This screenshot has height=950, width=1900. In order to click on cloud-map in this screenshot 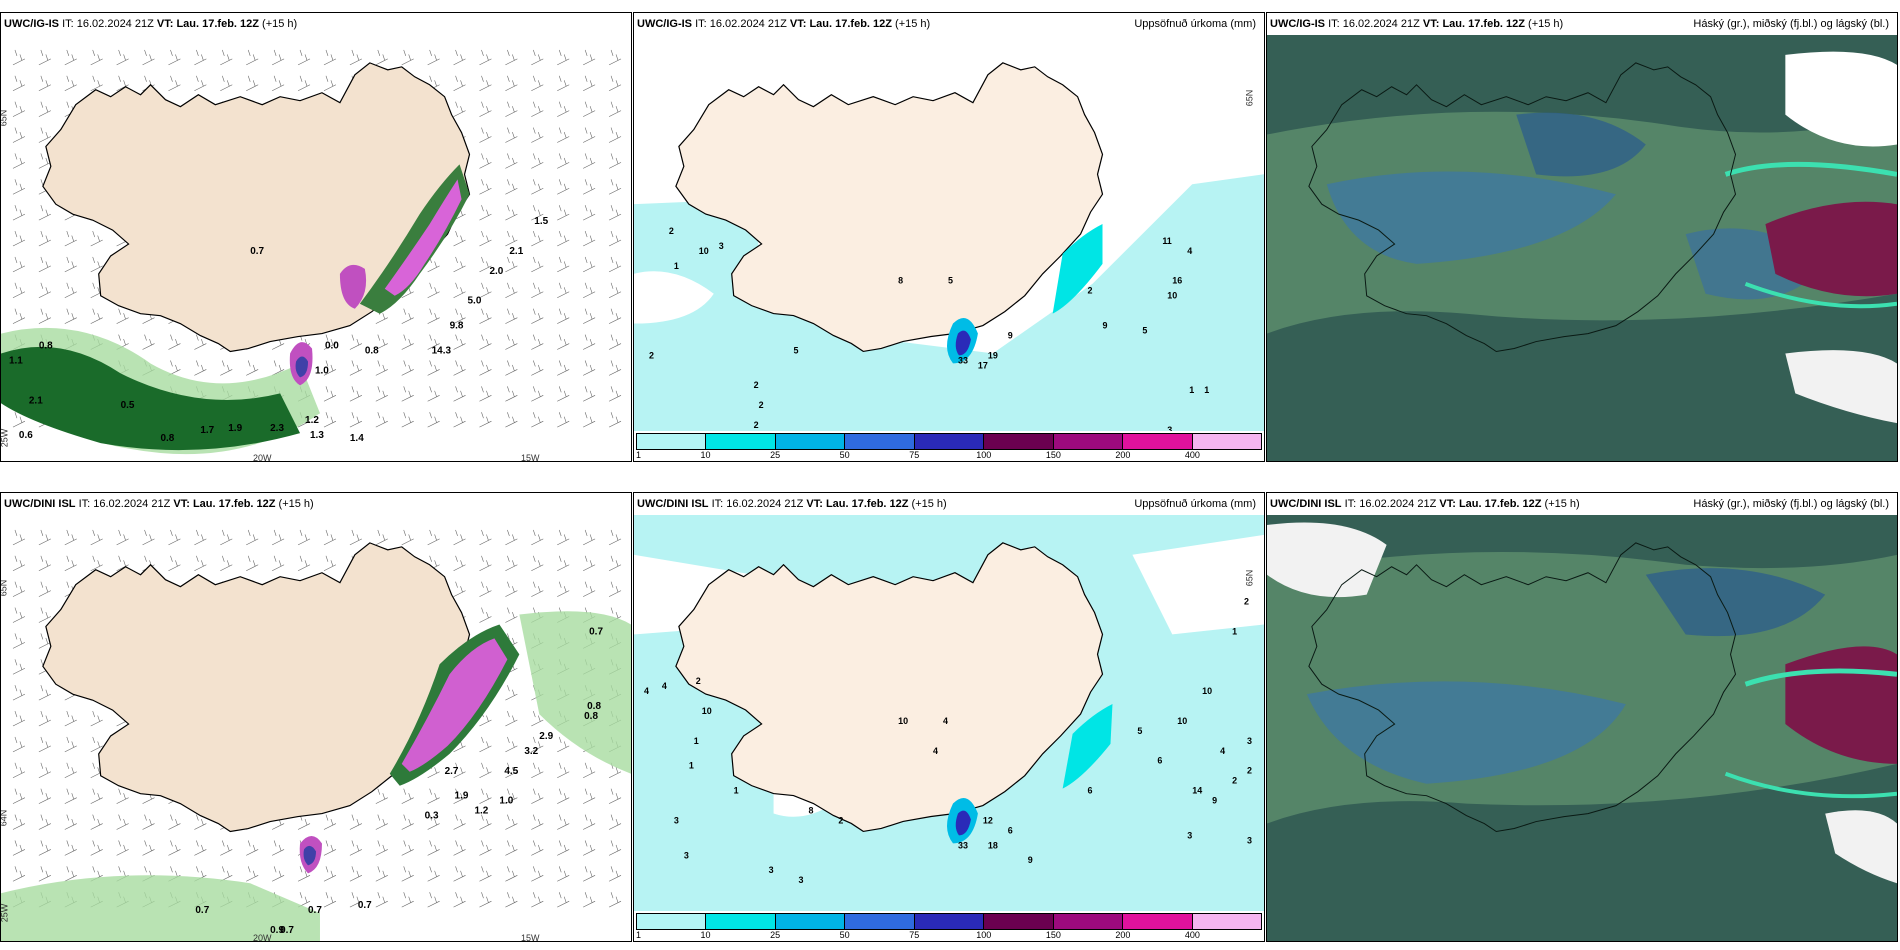, I will do `click(1582, 728)`.